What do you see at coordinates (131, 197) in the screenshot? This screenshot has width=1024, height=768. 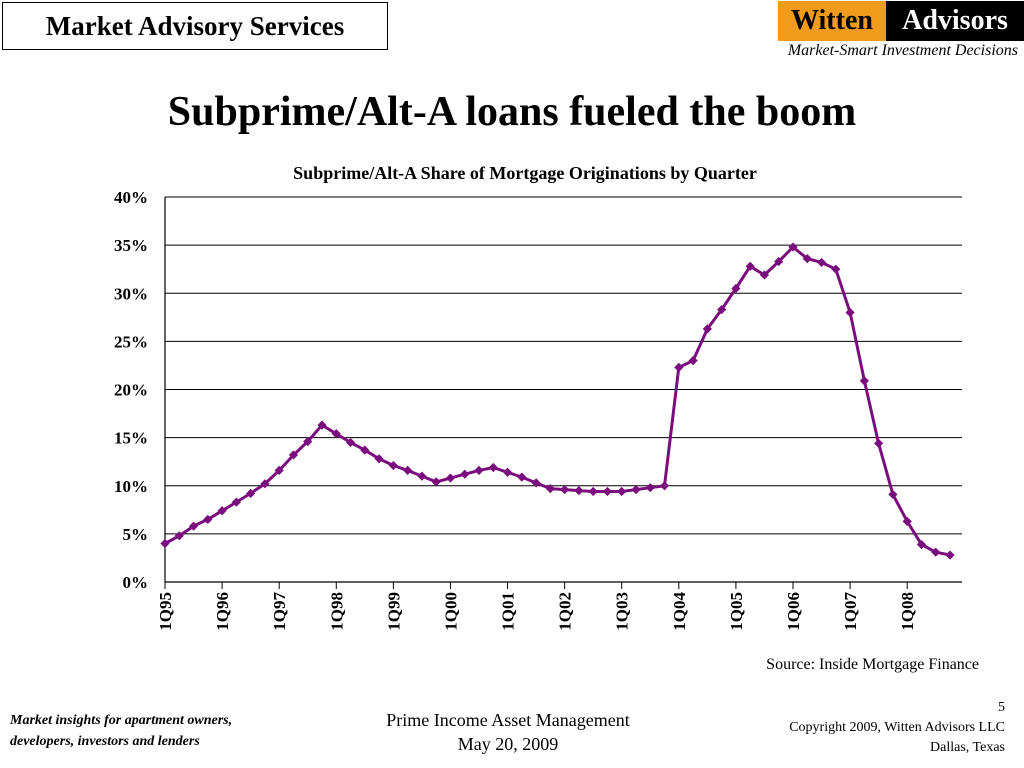 I see `y-tick-label: 40%` at bounding box center [131, 197].